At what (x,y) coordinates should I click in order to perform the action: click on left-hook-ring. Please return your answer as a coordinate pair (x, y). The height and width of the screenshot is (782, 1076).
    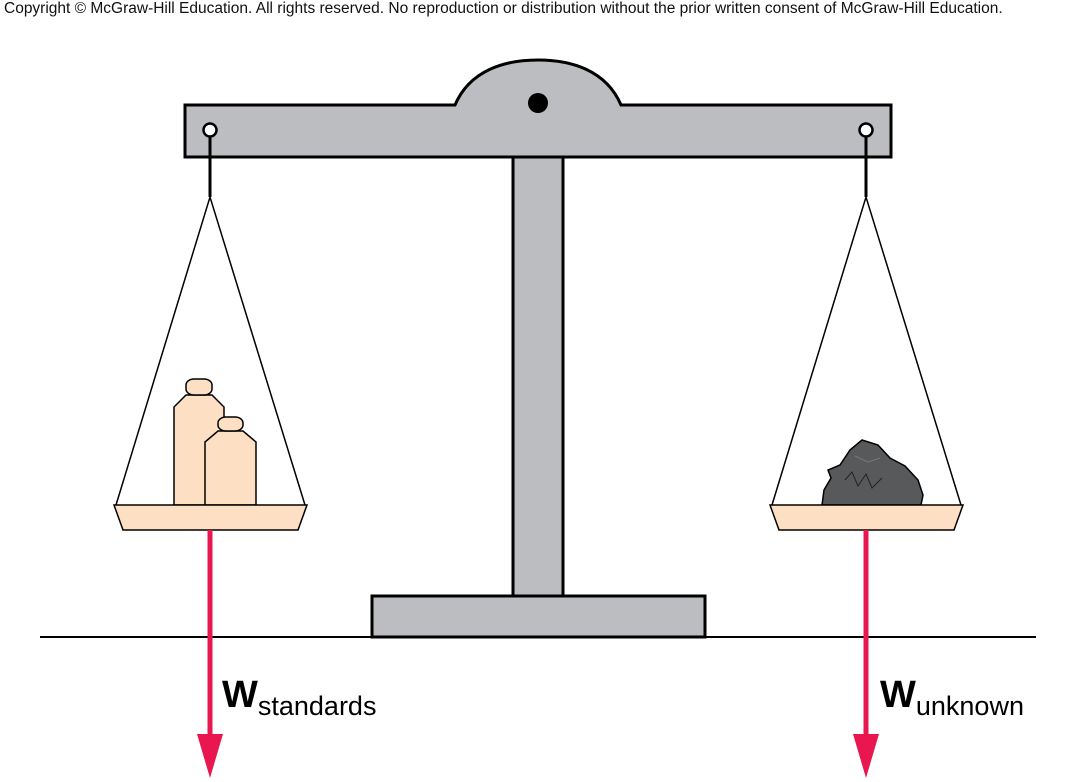
    Looking at the image, I should click on (210, 130).